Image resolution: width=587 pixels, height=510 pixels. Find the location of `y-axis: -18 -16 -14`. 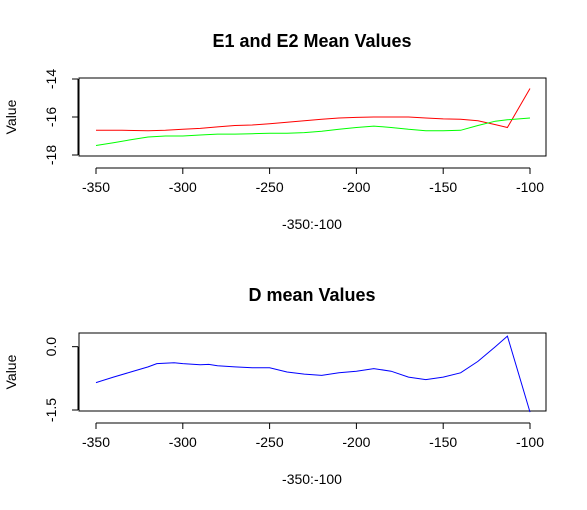

y-axis: -18 -16 -14 is located at coordinates (61, 117).